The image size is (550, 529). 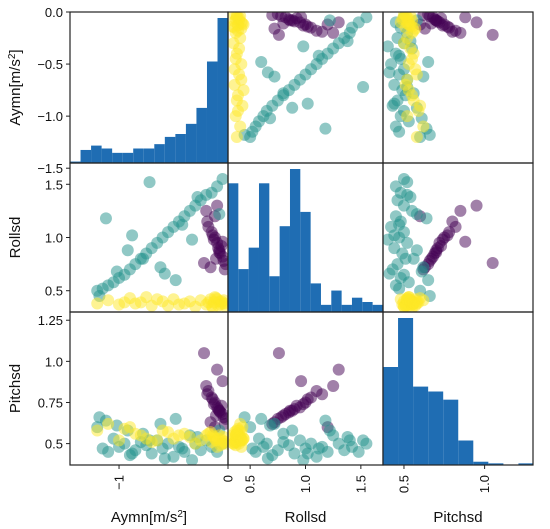 What do you see at coordinates (119, 482) in the screenshot?
I see `x-tick-label-aymn-0: −1` at bounding box center [119, 482].